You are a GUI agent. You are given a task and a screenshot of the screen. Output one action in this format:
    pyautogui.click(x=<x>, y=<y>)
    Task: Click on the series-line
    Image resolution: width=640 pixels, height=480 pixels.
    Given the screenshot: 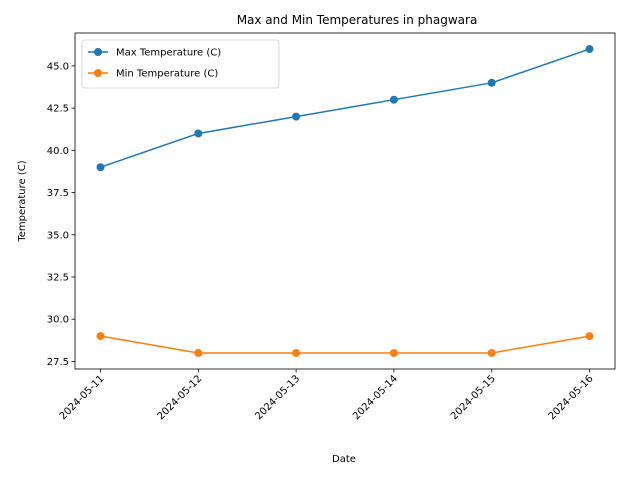 What is the action you would take?
    pyautogui.click(x=345, y=344)
    